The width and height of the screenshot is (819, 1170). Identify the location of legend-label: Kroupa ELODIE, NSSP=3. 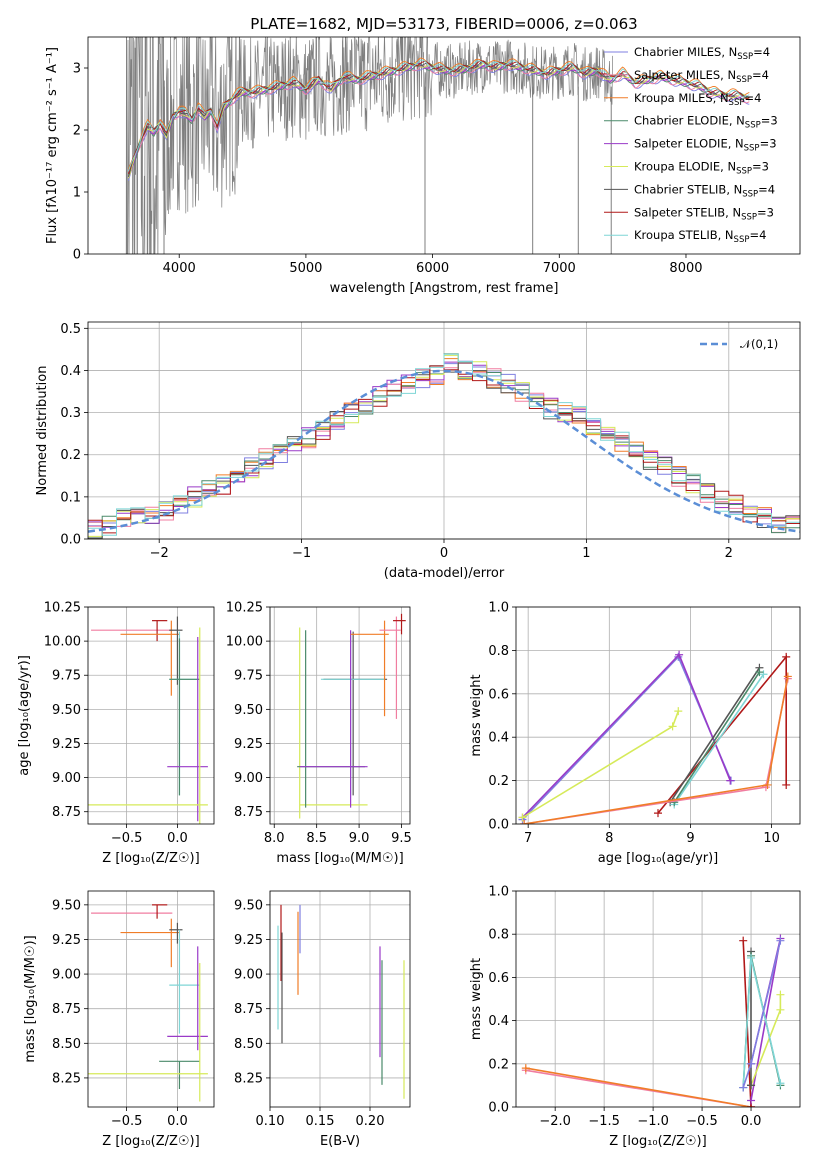
(701, 168).